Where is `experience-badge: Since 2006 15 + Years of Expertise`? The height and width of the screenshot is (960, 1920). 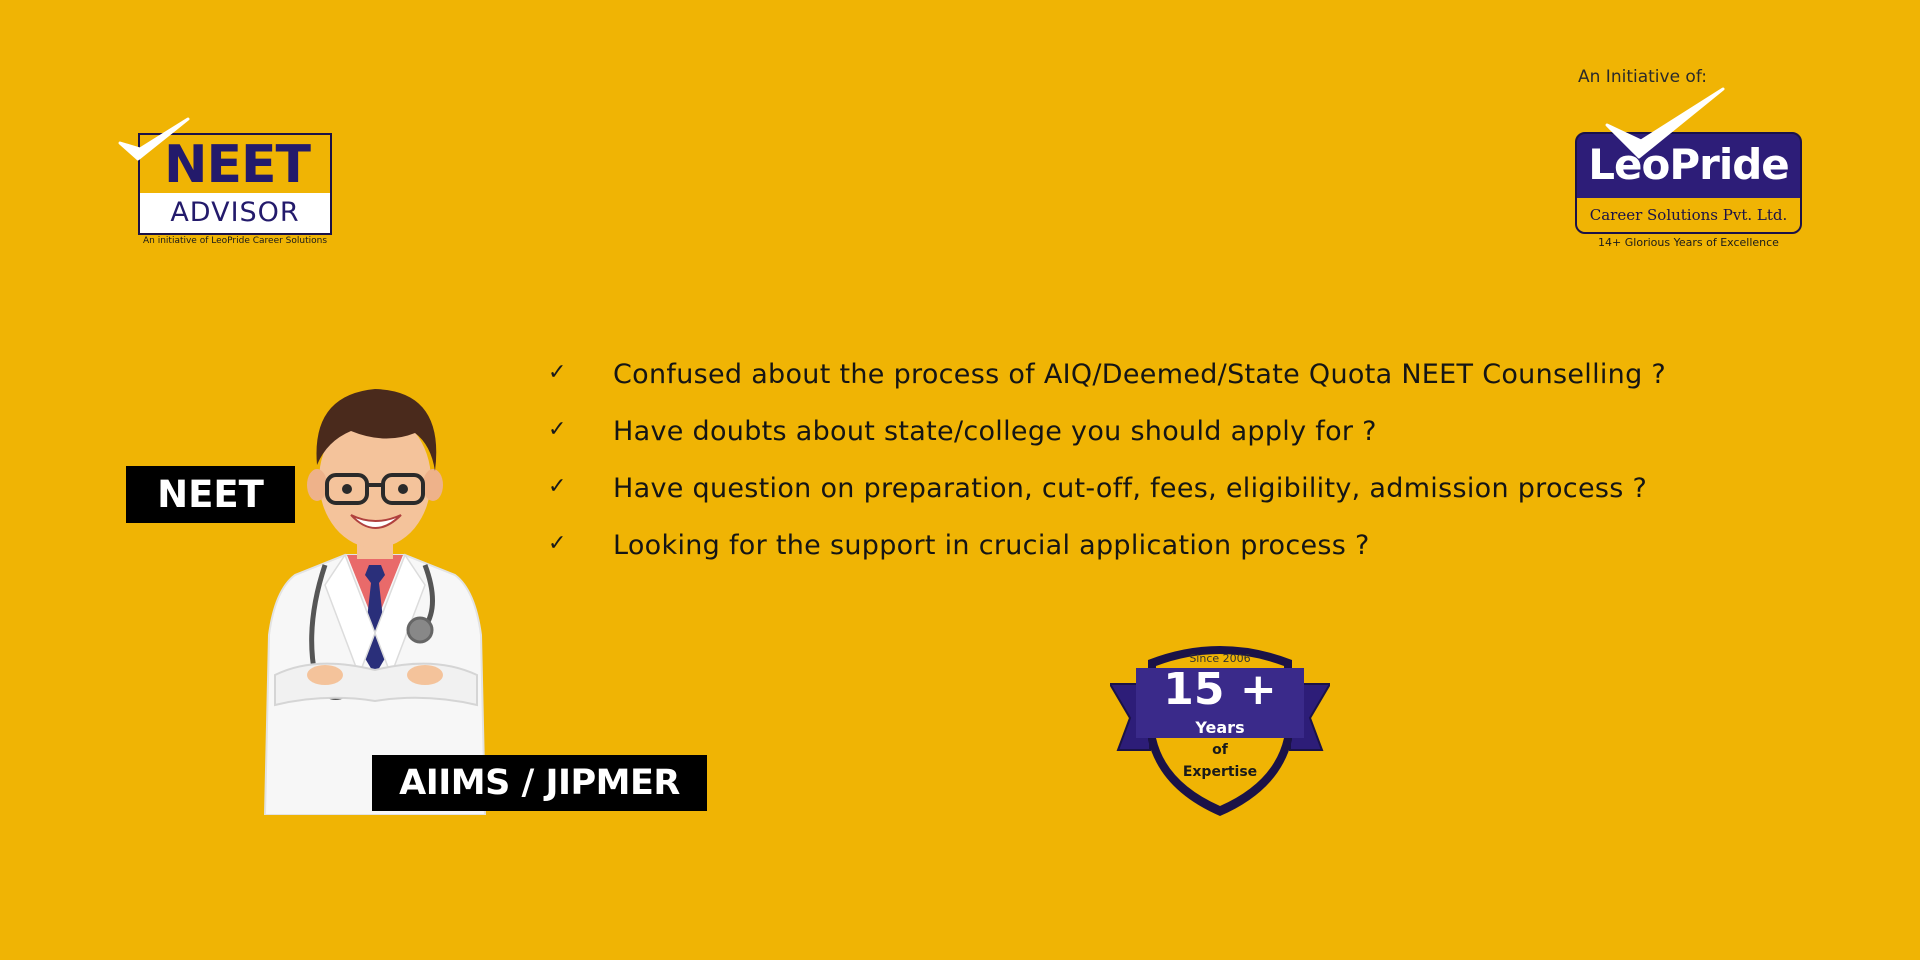
experience-badge: Since 2006 15 + Years of Expertise is located at coordinates (1220, 730).